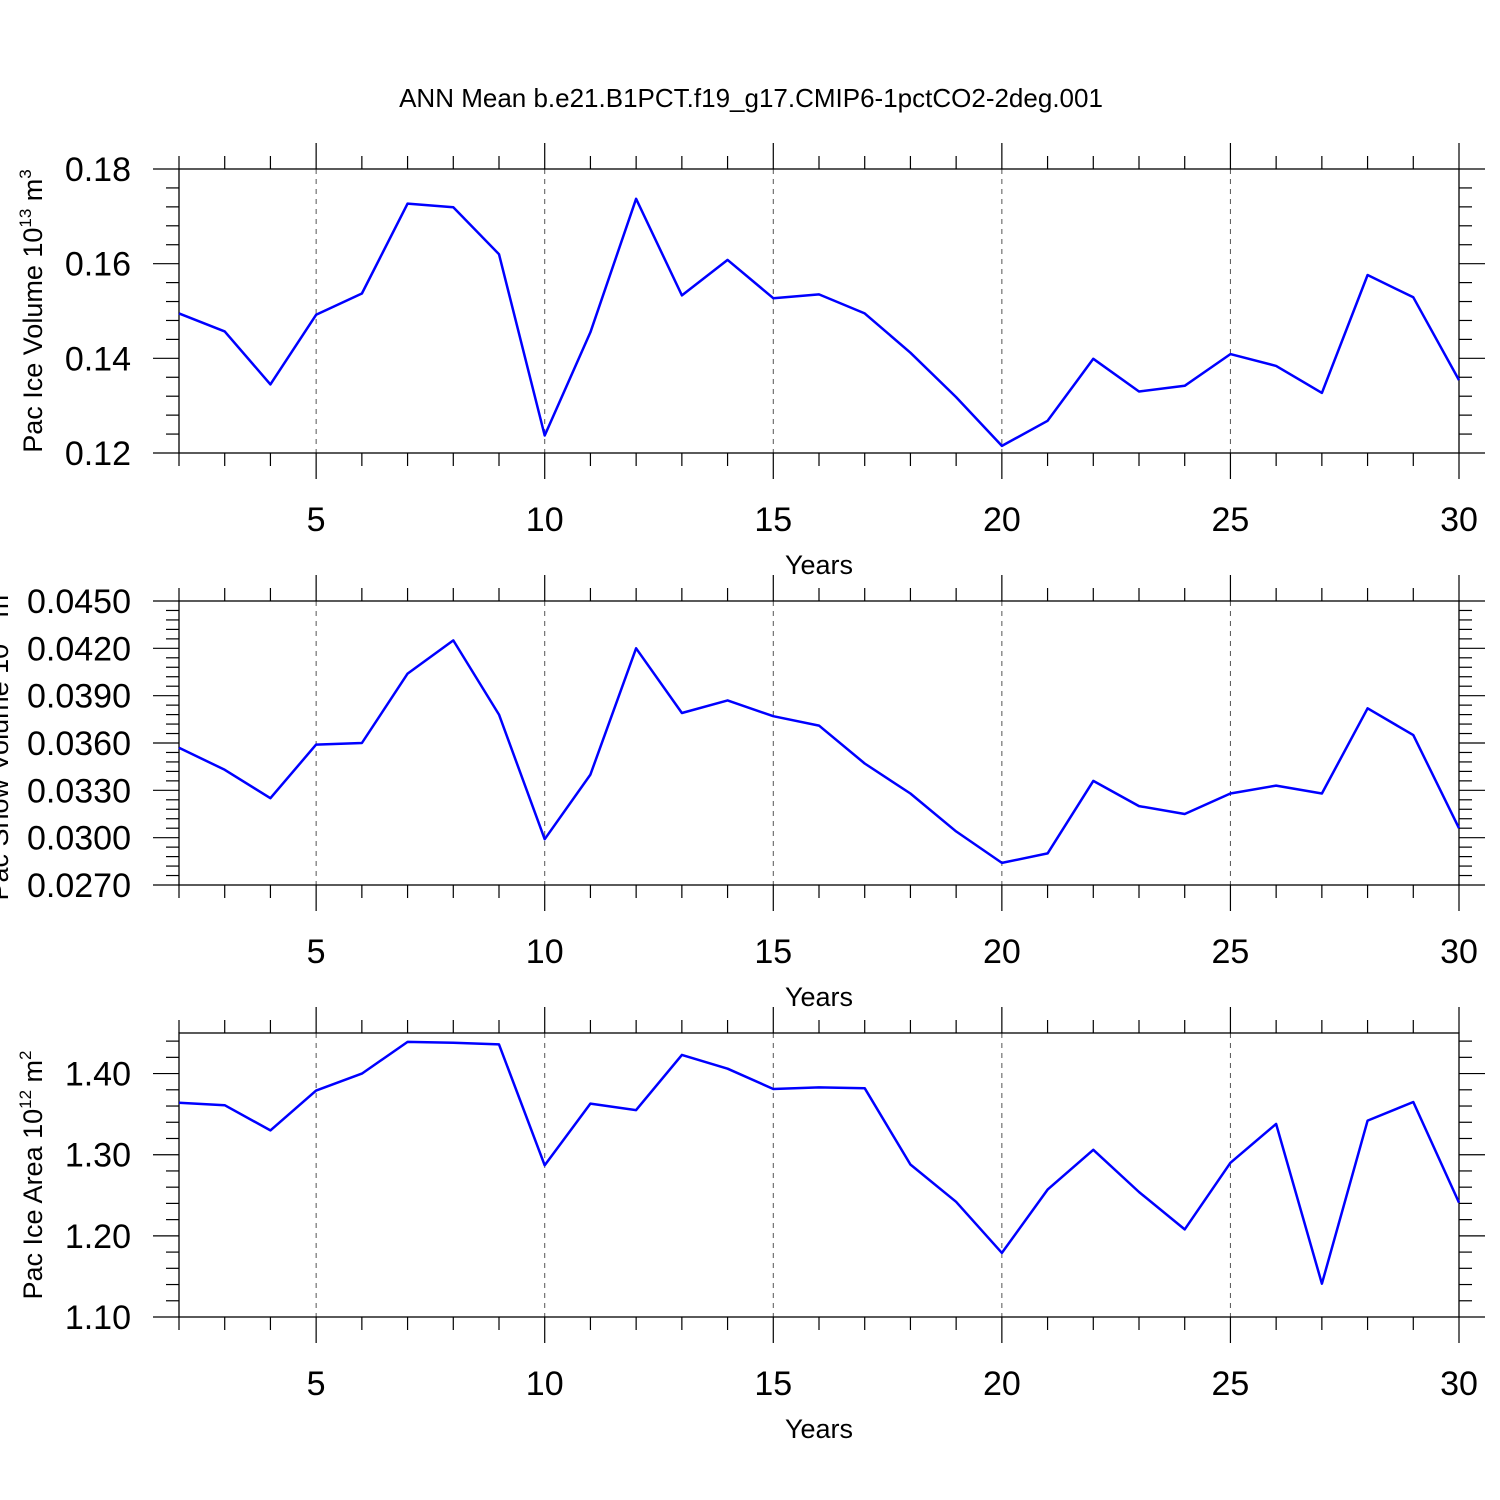  What do you see at coordinates (98, 1156) in the screenshot?
I see `y-tick-label: 1.30` at bounding box center [98, 1156].